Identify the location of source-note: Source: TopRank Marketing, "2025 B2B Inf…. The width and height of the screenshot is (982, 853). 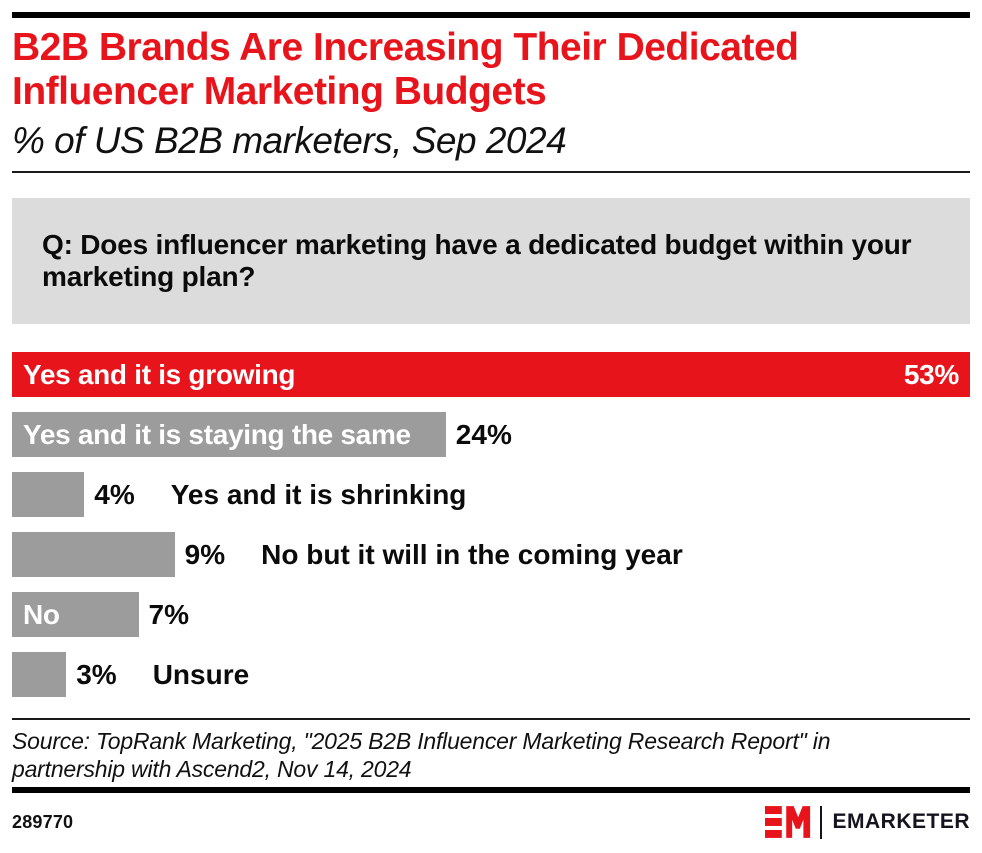
(421, 755).